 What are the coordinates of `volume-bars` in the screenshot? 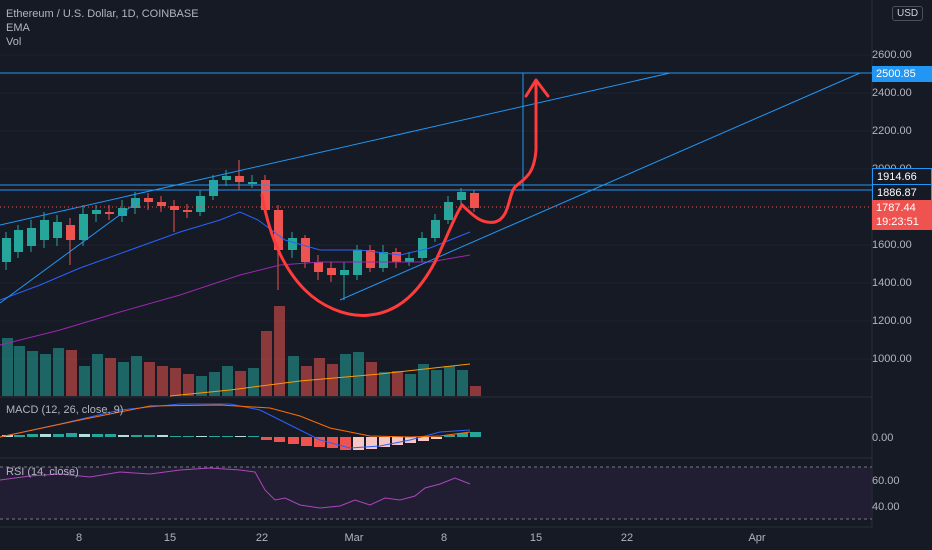 It's located at (241, 351).